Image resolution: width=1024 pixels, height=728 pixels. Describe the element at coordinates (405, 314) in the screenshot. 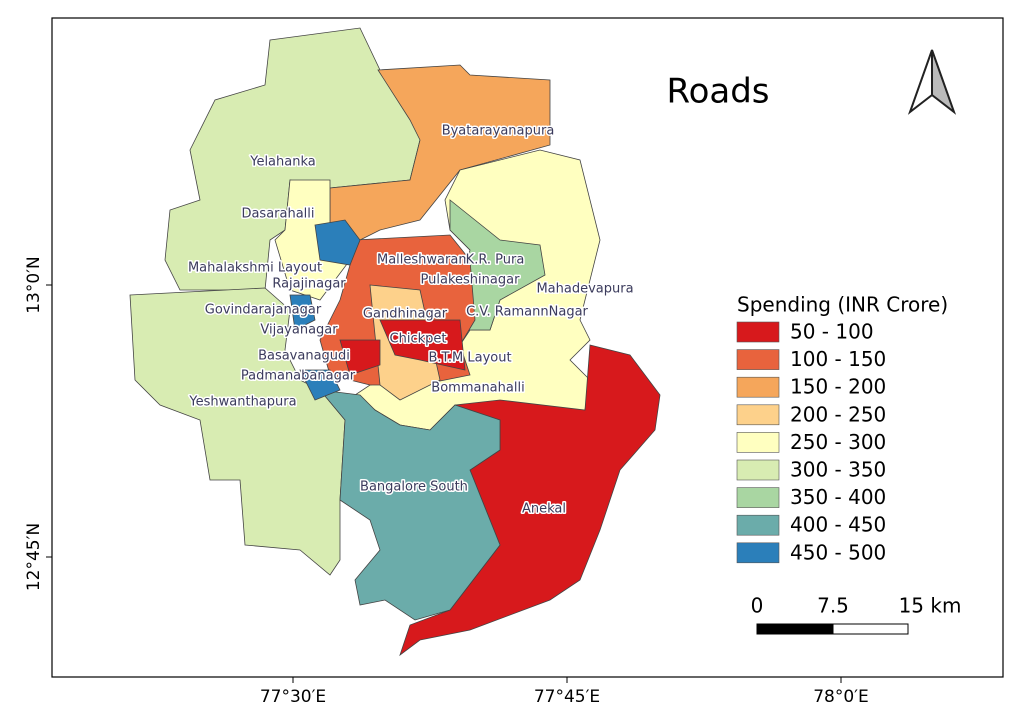

I see `district-label: Gandhinagar` at that location.